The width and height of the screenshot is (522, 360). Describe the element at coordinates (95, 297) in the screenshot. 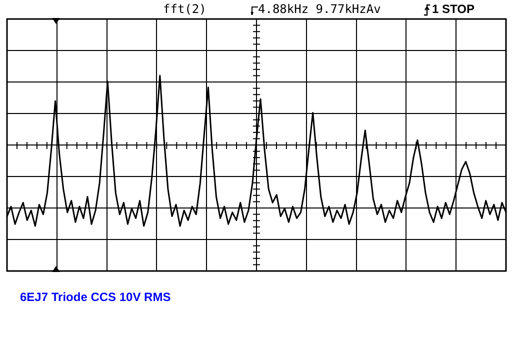

I see `text: 6EJ7 Triode CCS 10V RMS` at that location.